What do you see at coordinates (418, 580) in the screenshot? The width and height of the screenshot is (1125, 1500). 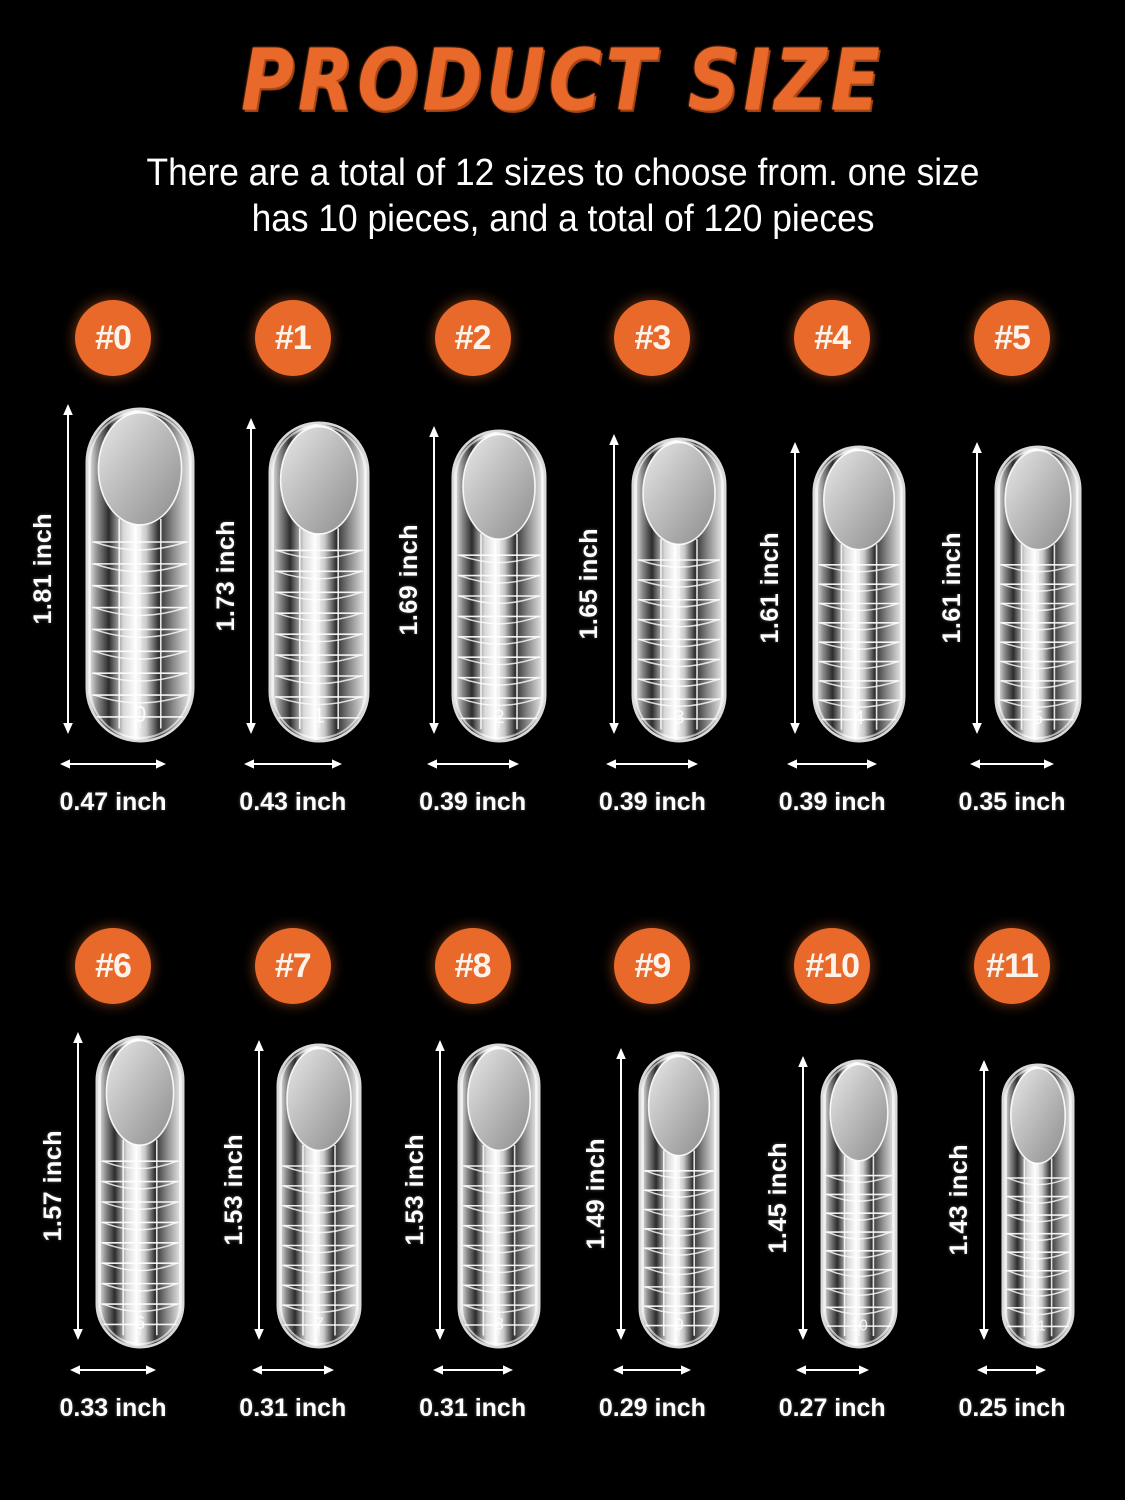 I see `length-dimension: 1.69 inch` at bounding box center [418, 580].